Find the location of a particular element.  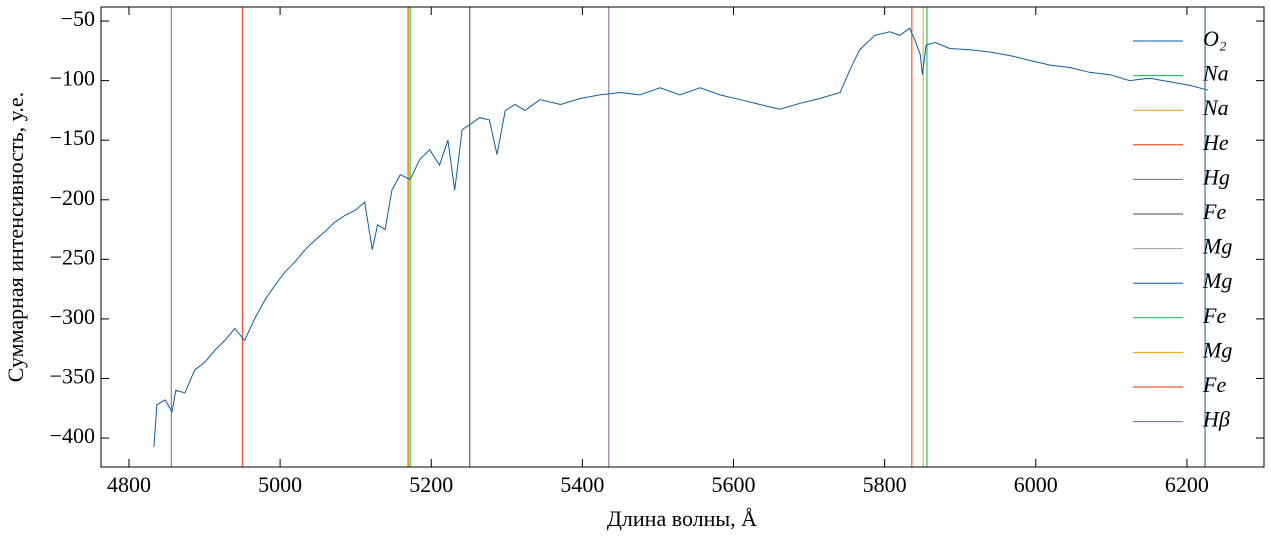

y-tick-label: −300 is located at coordinates (72, 316).